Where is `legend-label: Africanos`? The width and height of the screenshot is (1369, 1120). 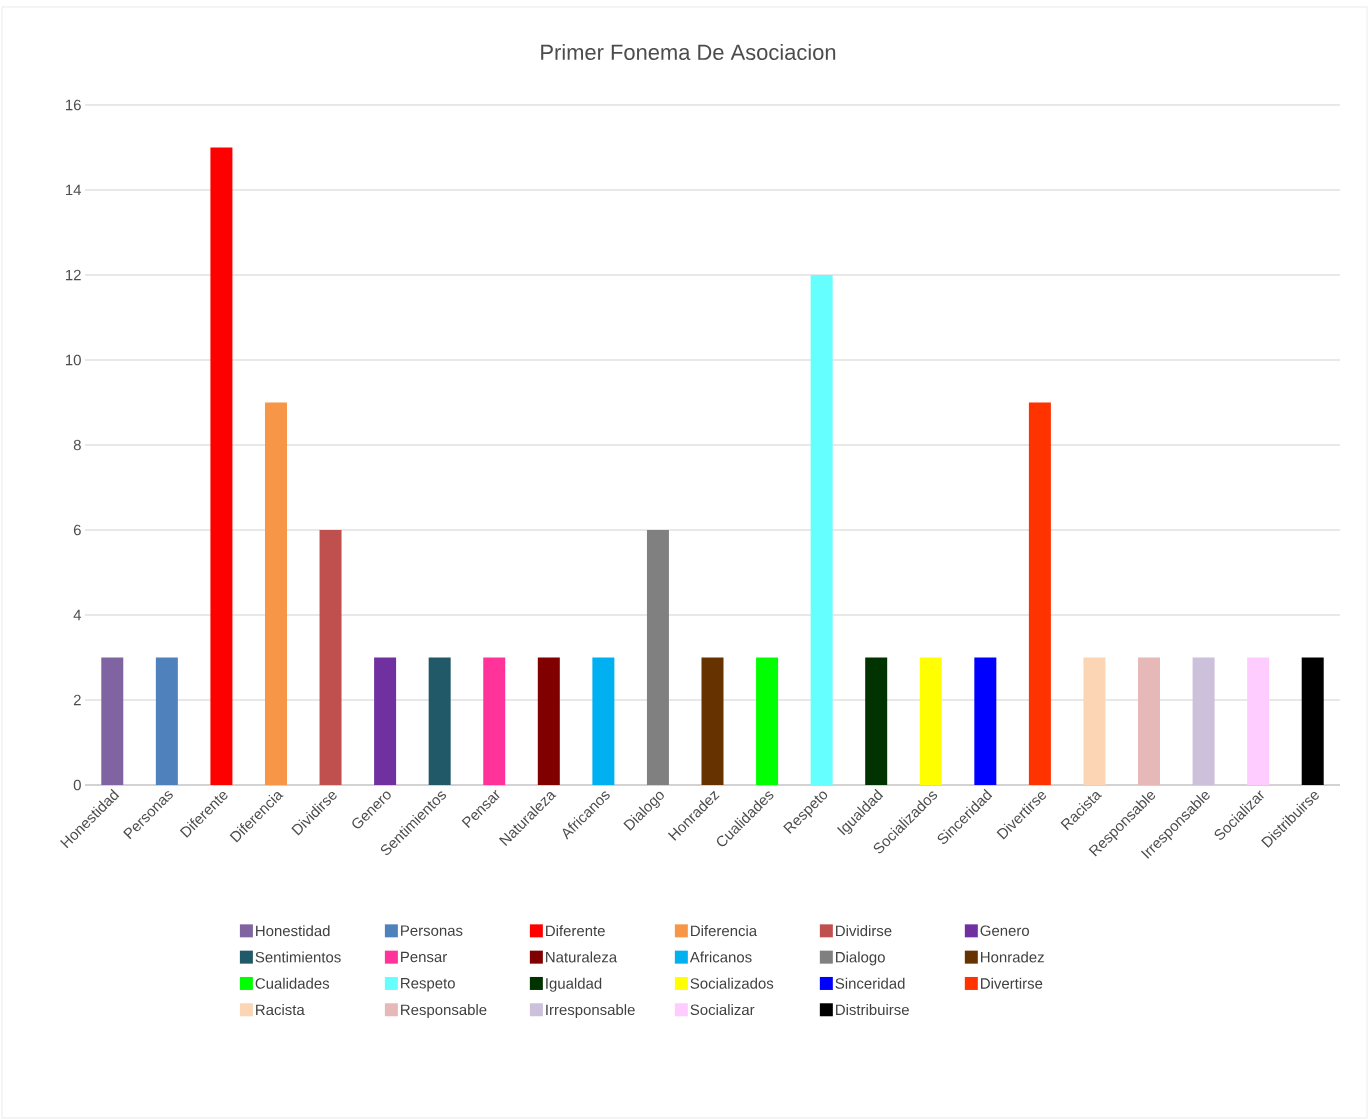 legend-label: Africanos is located at coordinates (720, 957).